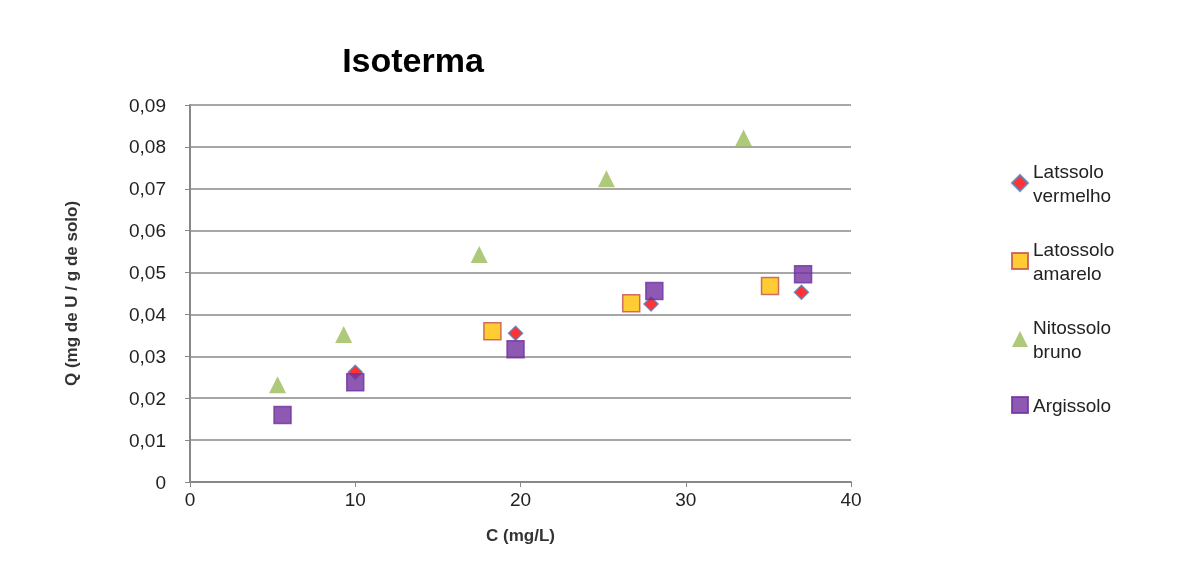  What do you see at coordinates (147, 147) in the screenshot?
I see `y-tick-label: 0,08` at bounding box center [147, 147].